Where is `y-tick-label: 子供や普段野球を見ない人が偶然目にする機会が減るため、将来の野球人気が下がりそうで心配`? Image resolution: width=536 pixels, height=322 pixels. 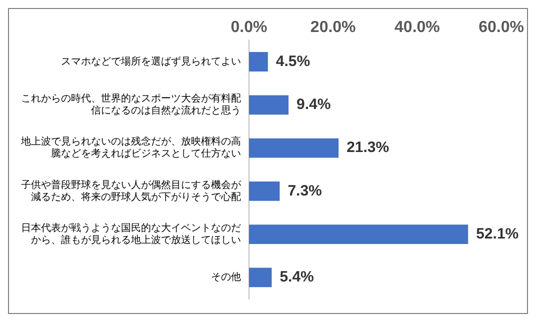
y-tick-label: 子供や普段野球を見ない人が偶然目にする機会が減るため、将来の野球人気が下がりそうで心配 is located at coordinates (131, 190).